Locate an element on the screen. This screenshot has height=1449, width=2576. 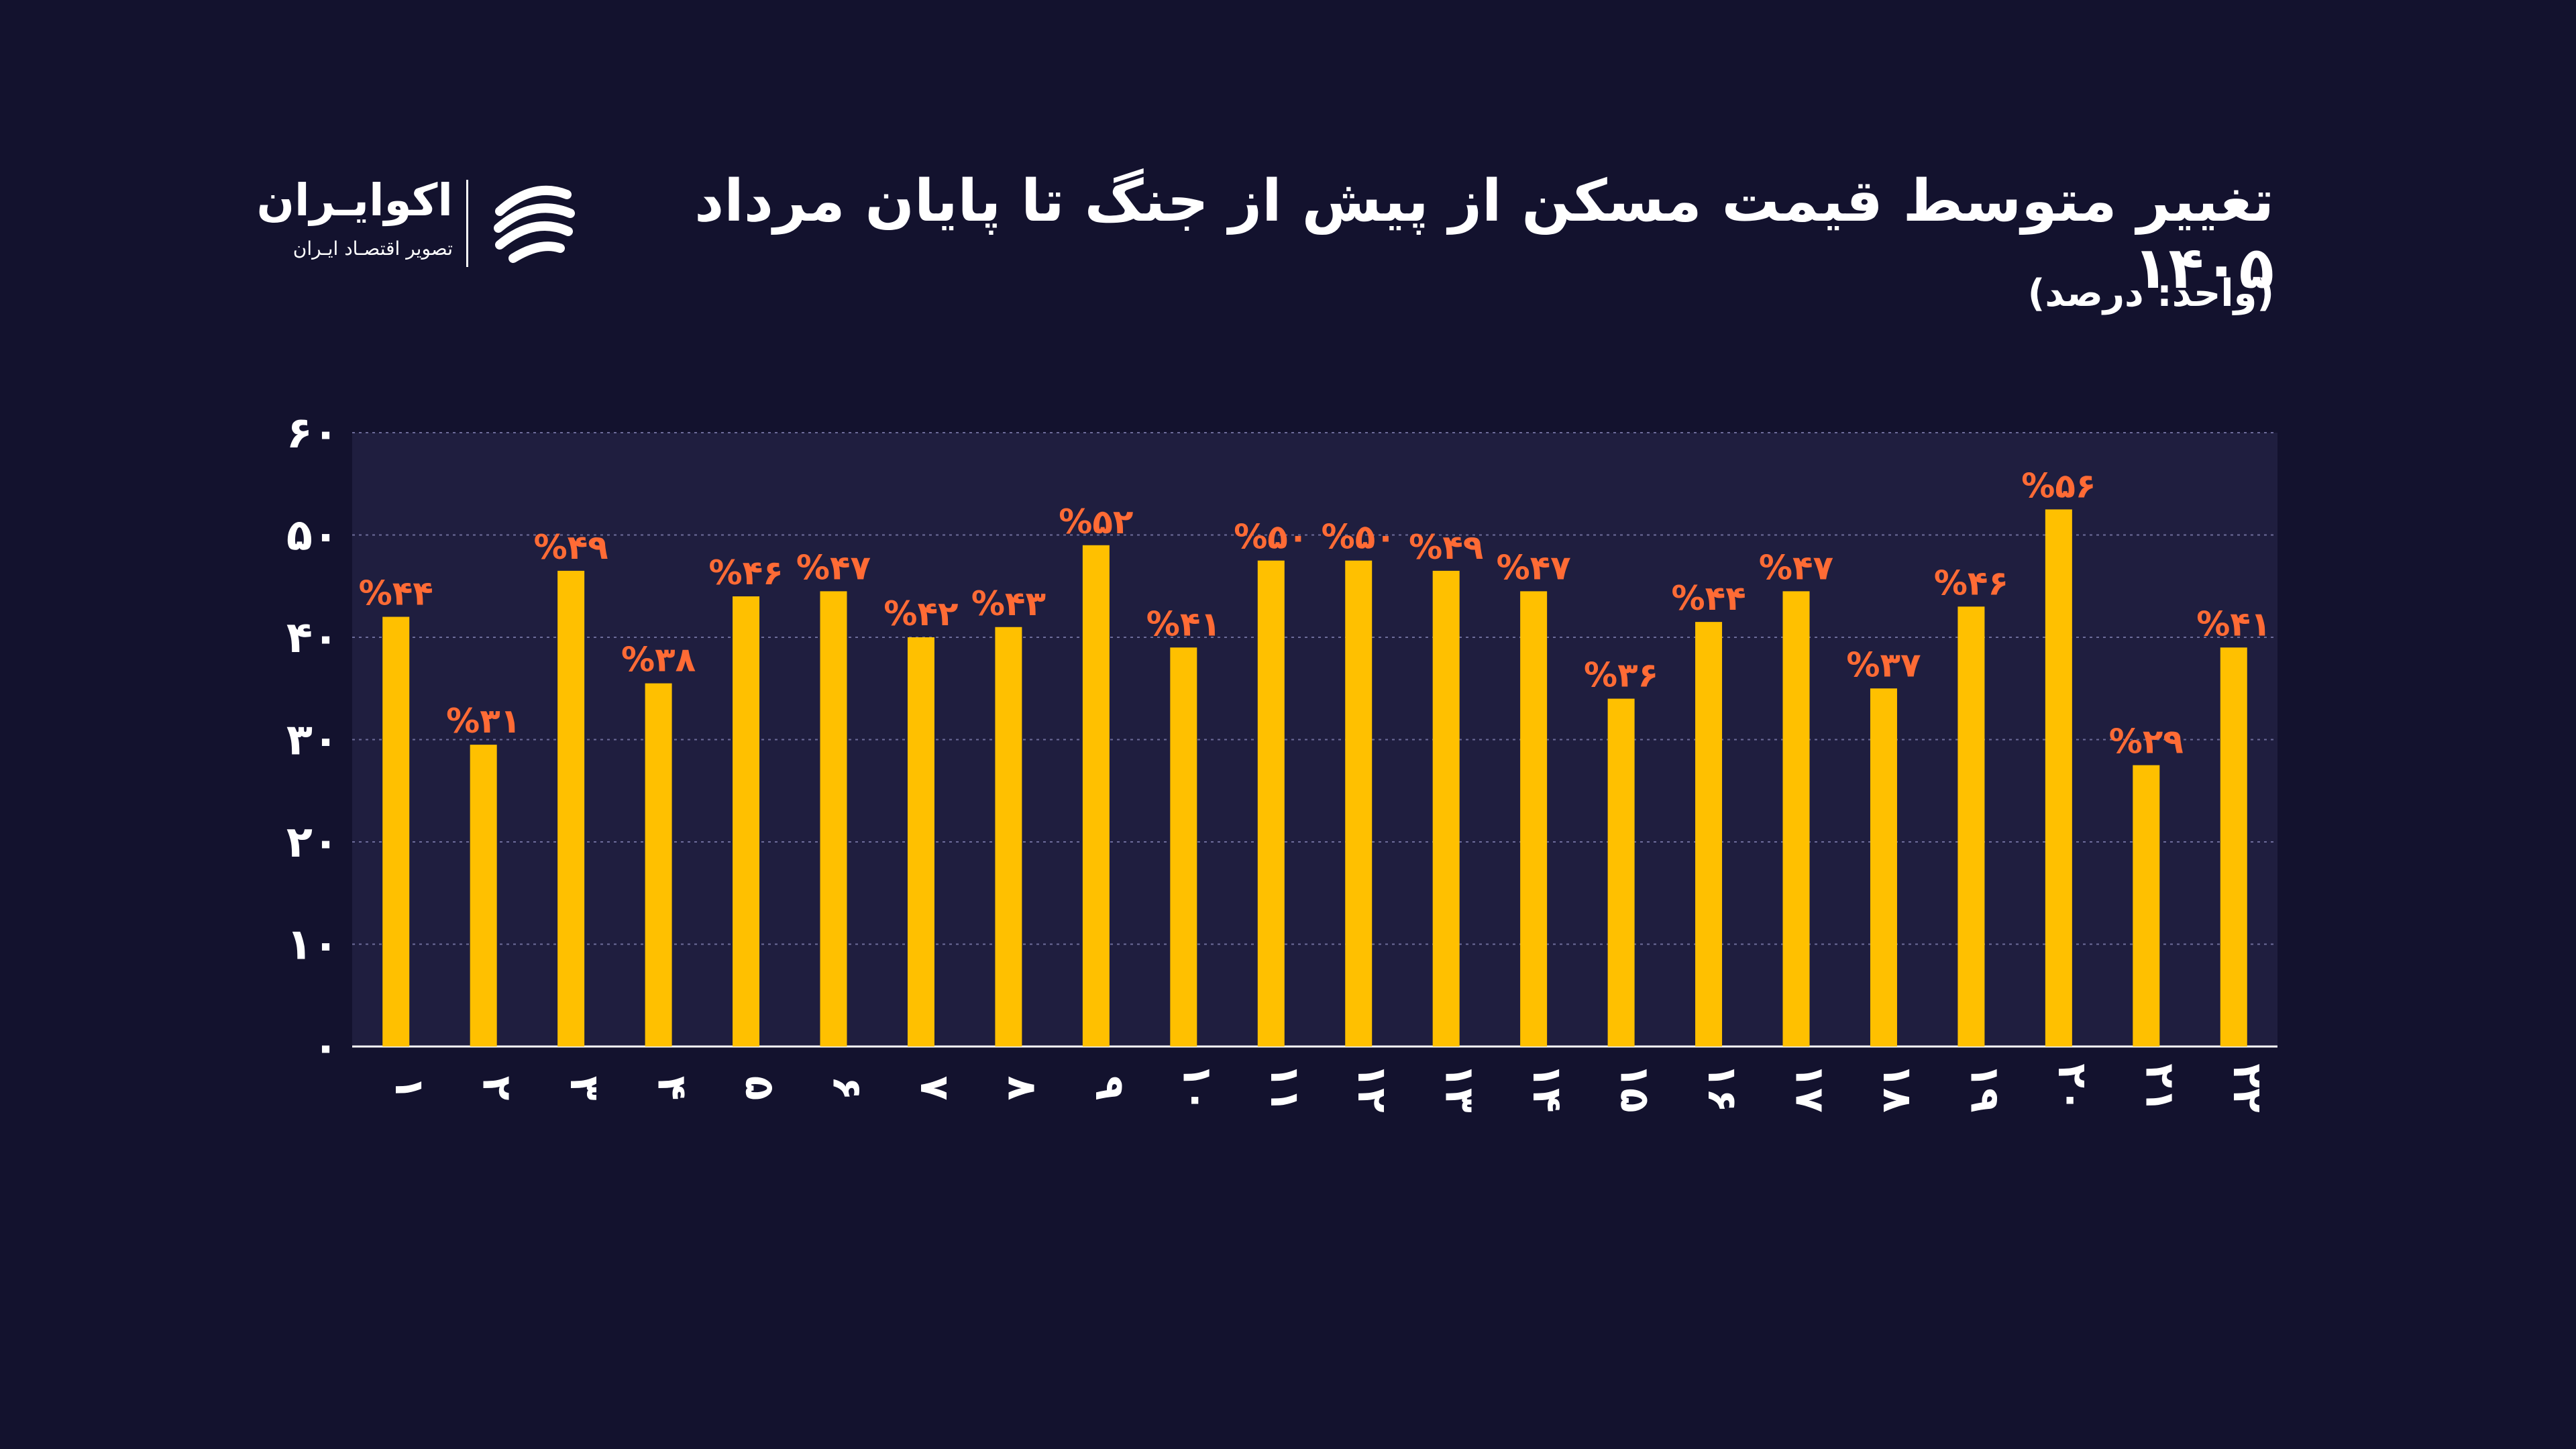
x-tick-label: ۱۴ is located at coordinates (1546, 1087).